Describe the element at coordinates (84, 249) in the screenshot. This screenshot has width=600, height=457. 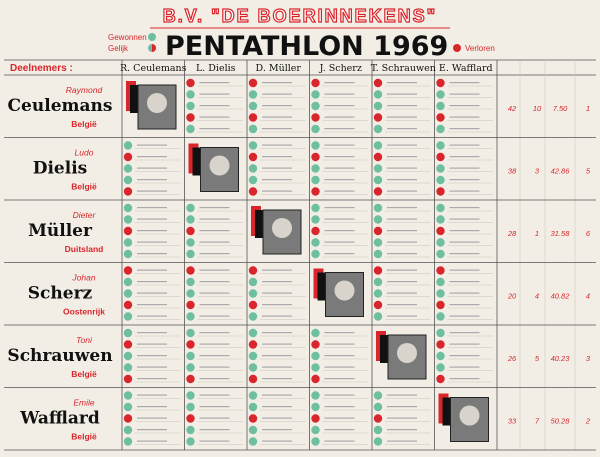
I see `country: Duitsland` at that location.